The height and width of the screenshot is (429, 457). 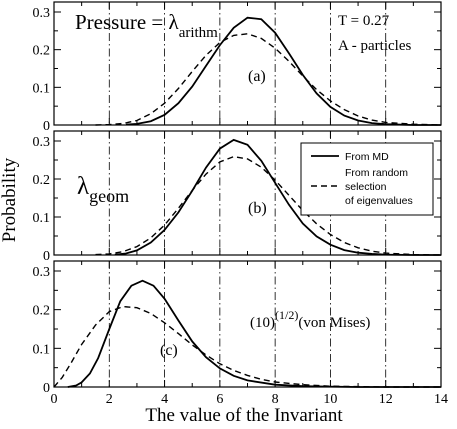 What do you see at coordinates (83, 186) in the screenshot?
I see `annotation-main: λ` at bounding box center [83, 186].